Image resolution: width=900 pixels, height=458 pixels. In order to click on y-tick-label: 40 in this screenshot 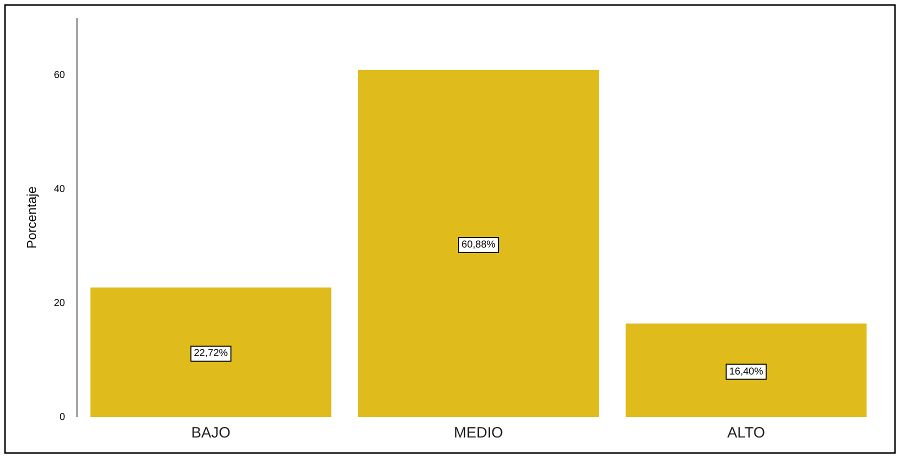, I will do `click(60, 190)`.